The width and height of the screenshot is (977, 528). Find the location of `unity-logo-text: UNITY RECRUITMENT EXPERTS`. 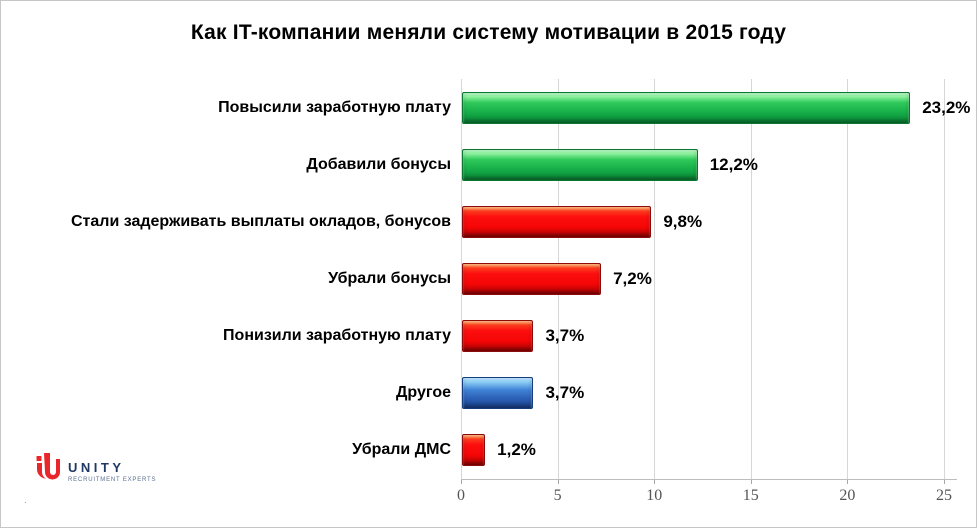

unity-logo-text: UNITY RECRUITMENT EXPERTS is located at coordinates (112, 471).